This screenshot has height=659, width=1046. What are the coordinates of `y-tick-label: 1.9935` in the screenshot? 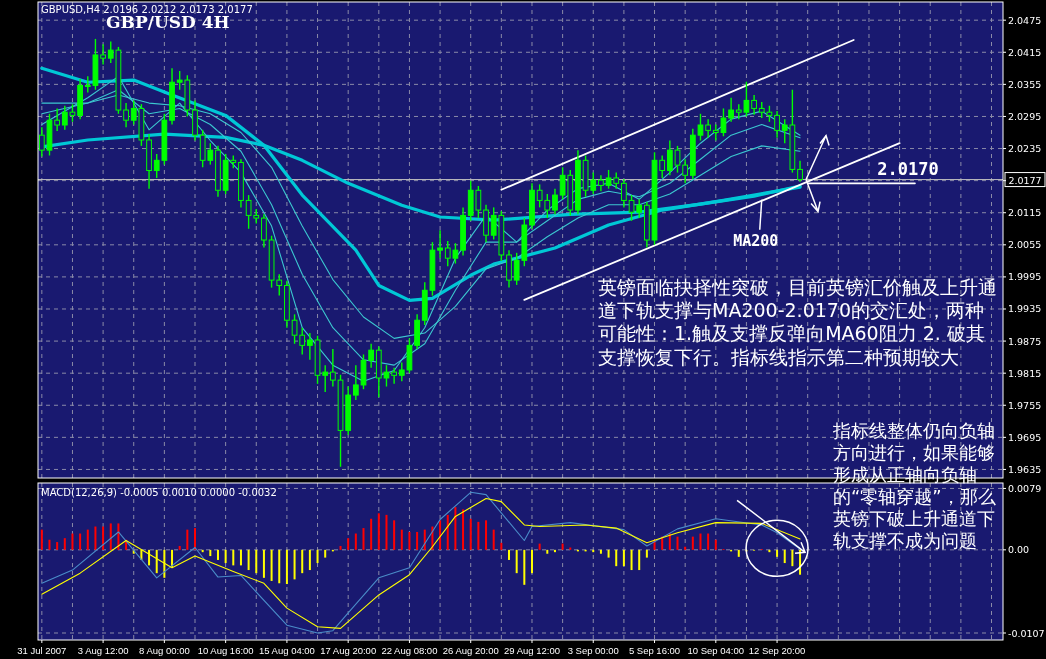 It's located at (1025, 309).